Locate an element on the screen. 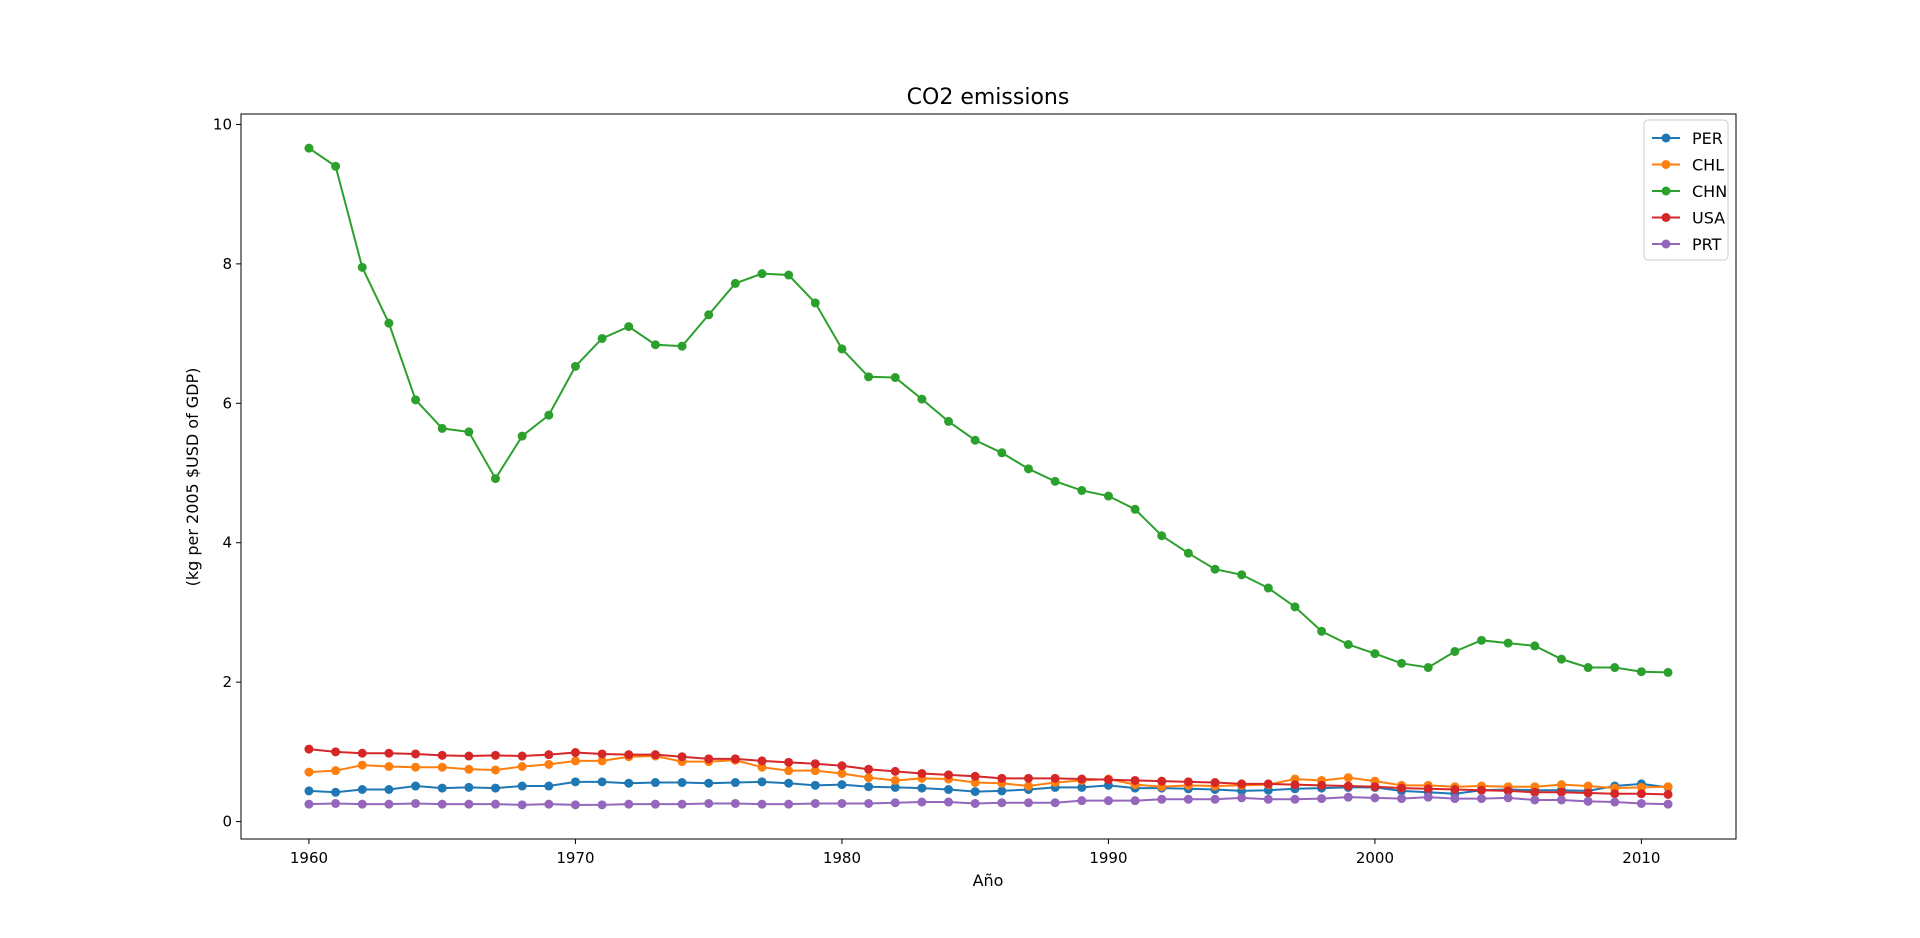 This screenshot has height=938, width=1920. x-tick-label: 2010 is located at coordinates (1641, 858).